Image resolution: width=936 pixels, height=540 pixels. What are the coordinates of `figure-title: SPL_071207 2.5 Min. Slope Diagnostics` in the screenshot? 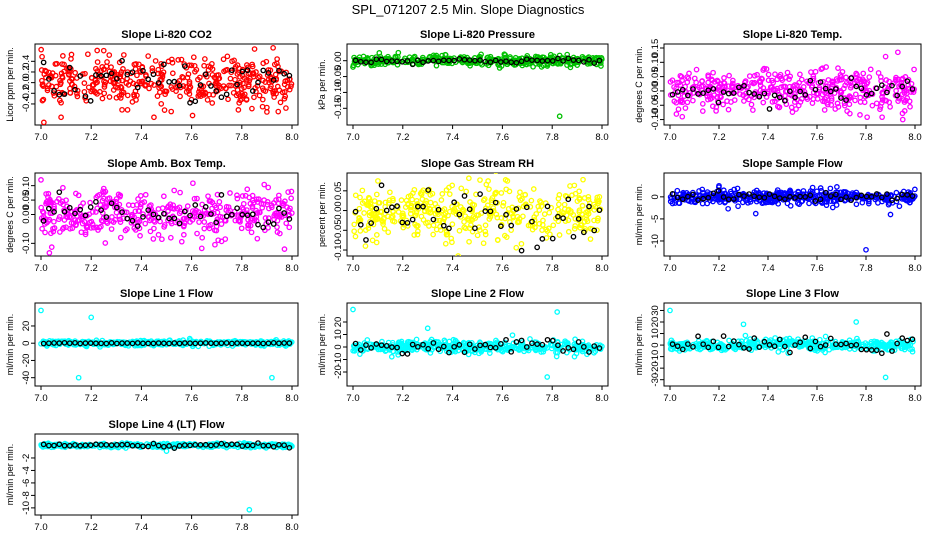 It's located at (468, 9).